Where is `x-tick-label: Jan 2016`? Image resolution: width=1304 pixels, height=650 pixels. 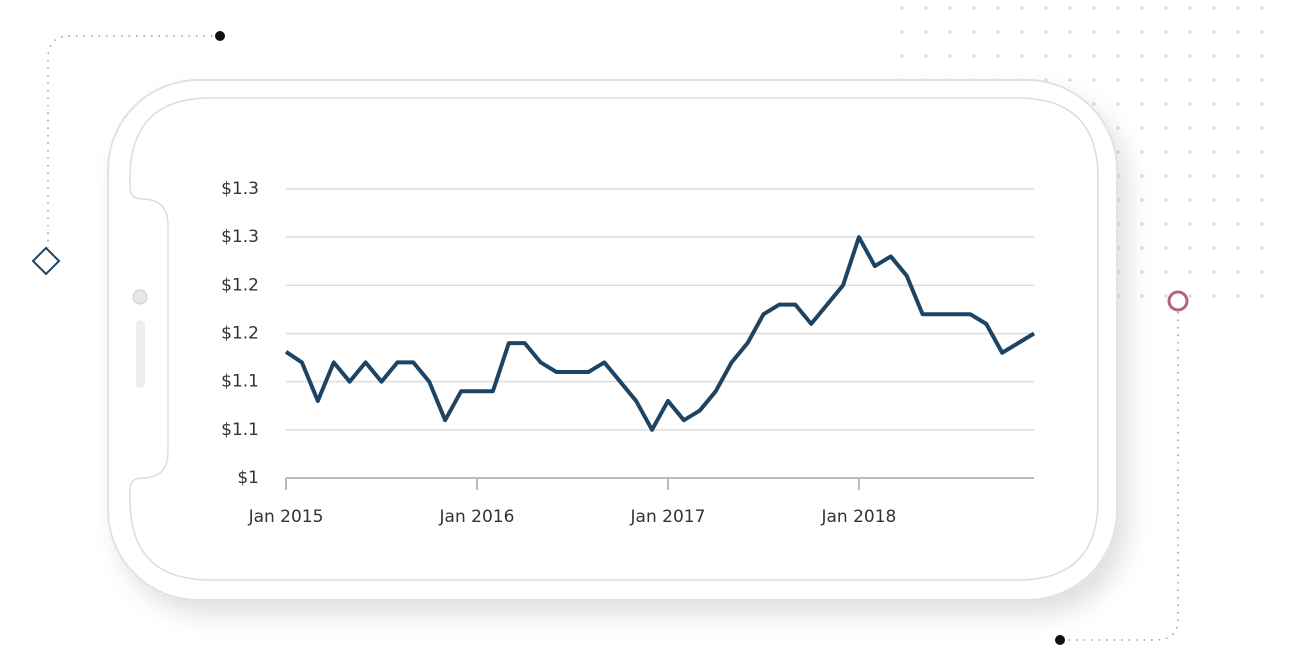 x-tick-label: Jan 2016 is located at coordinates (477, 517).